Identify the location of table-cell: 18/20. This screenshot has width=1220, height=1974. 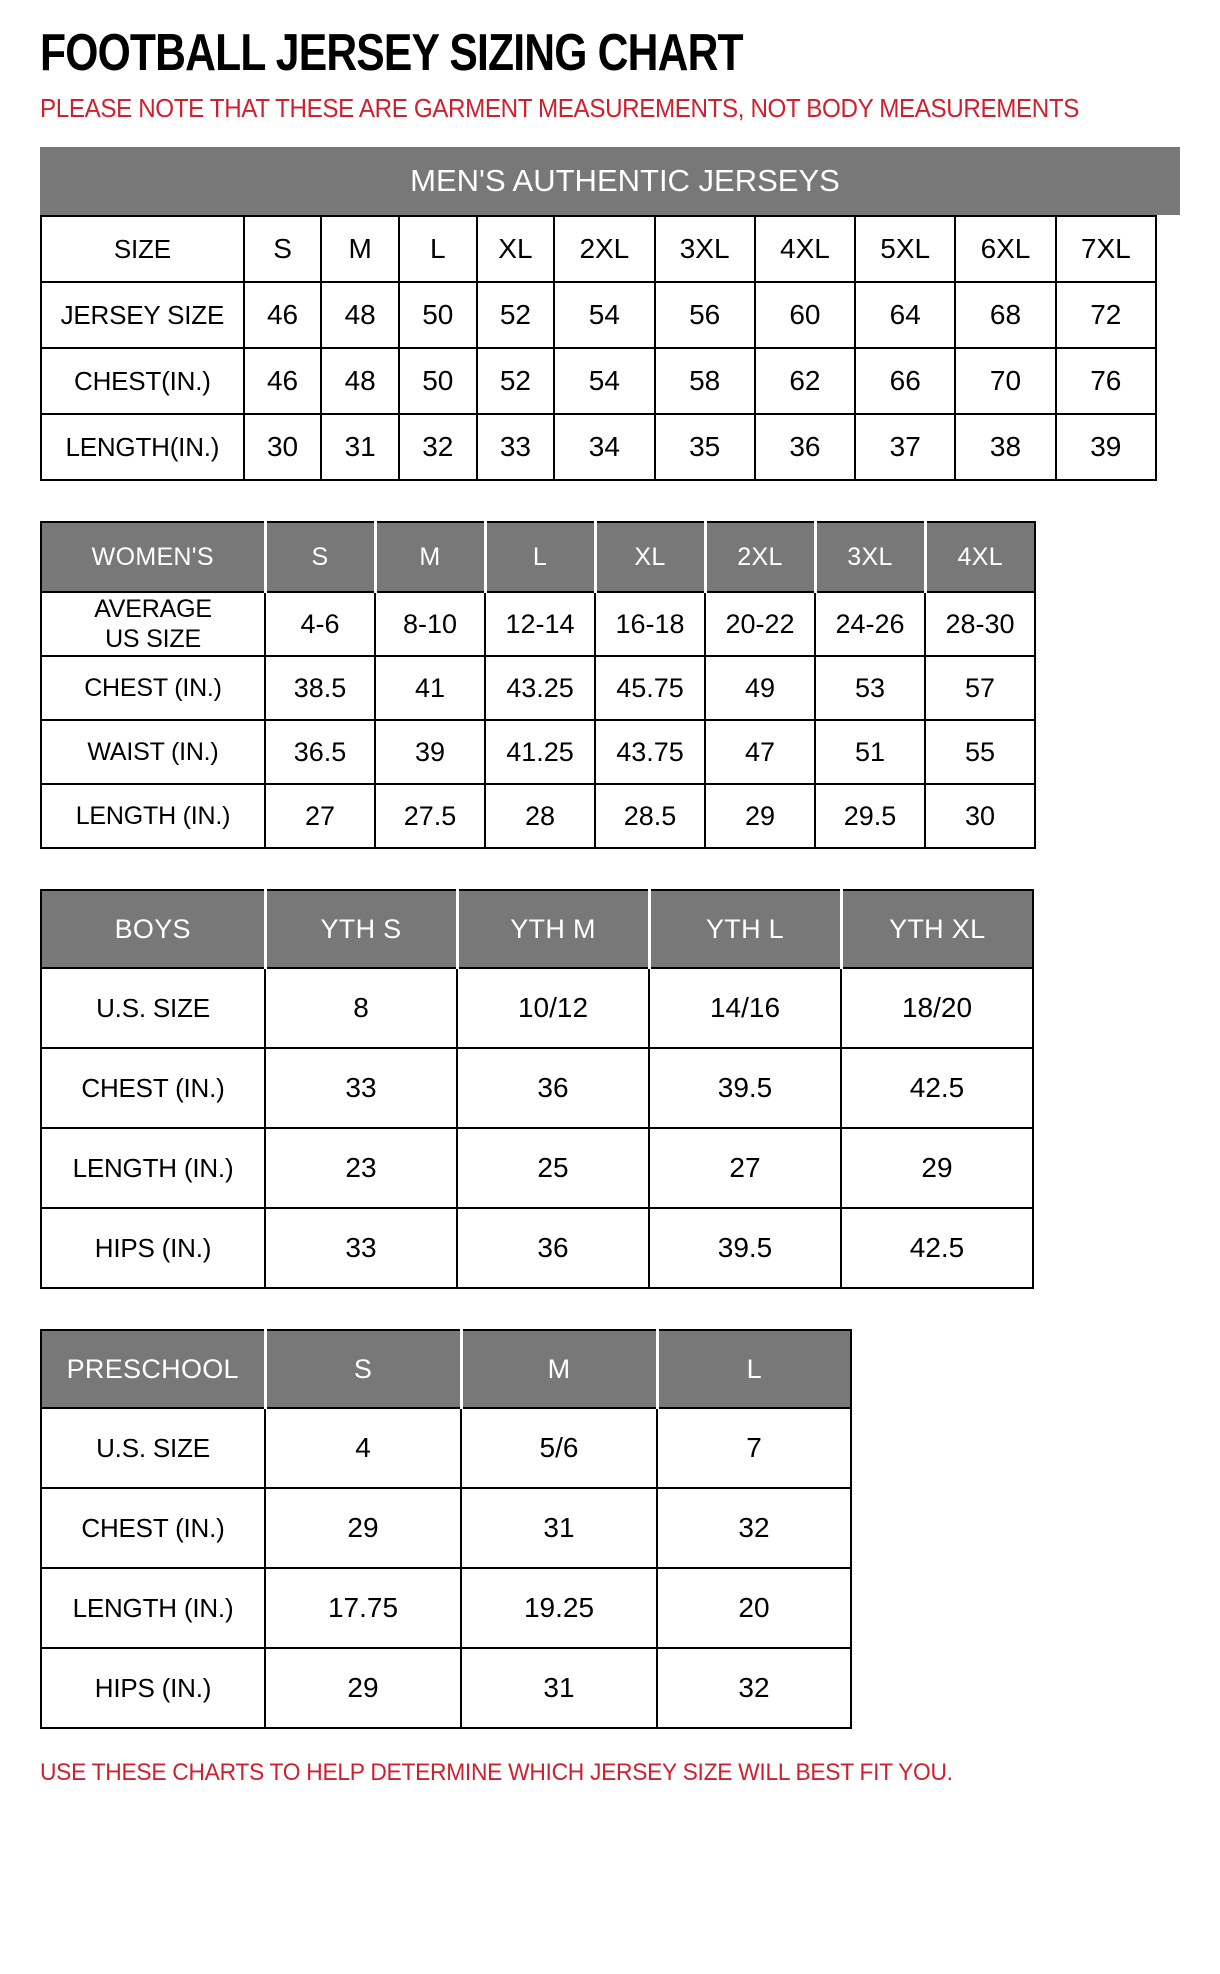
(937, 1008).